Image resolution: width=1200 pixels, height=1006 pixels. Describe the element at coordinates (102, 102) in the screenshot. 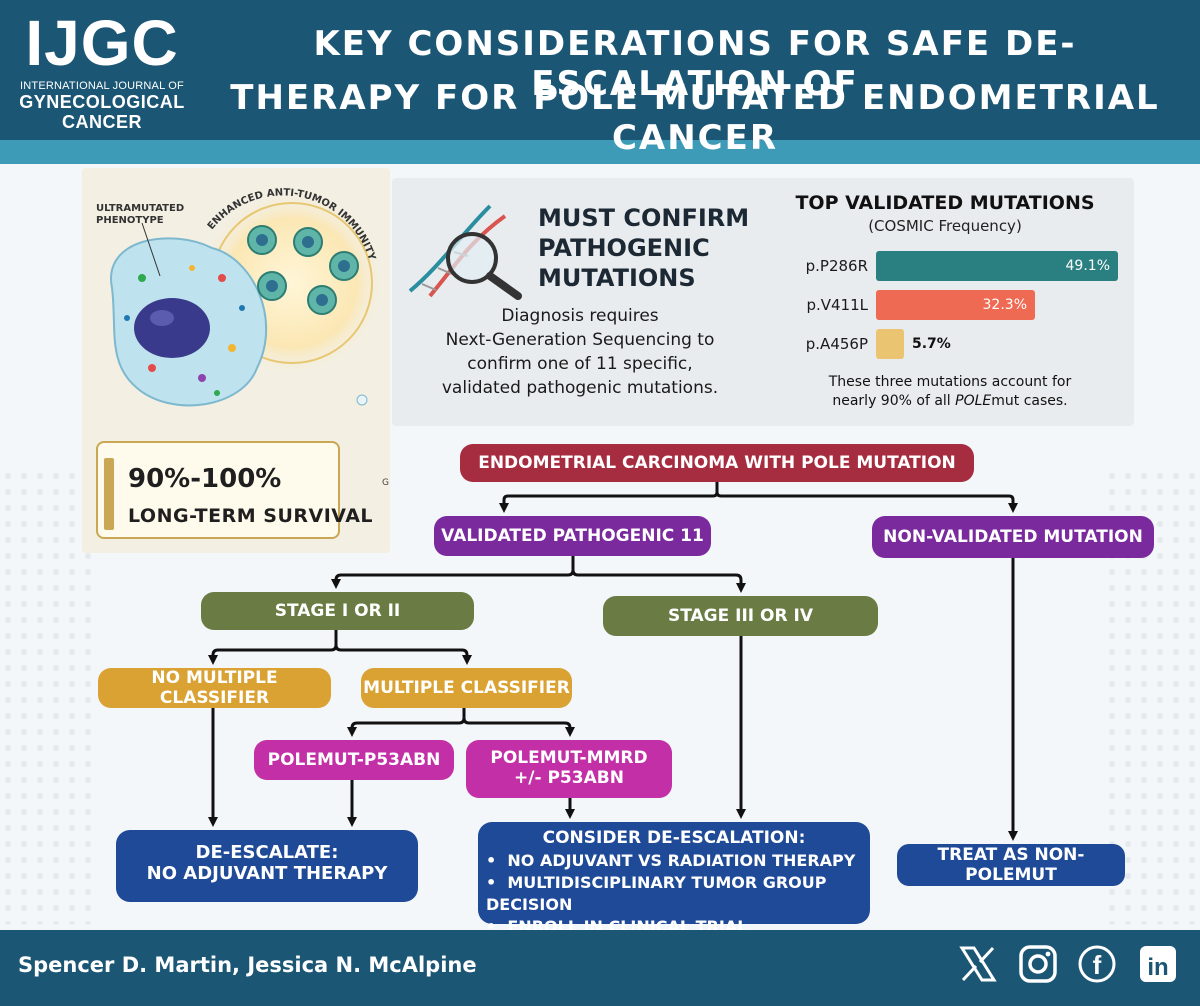

I see `journal-name-line2: GYNECOLOGICAL` at that location.